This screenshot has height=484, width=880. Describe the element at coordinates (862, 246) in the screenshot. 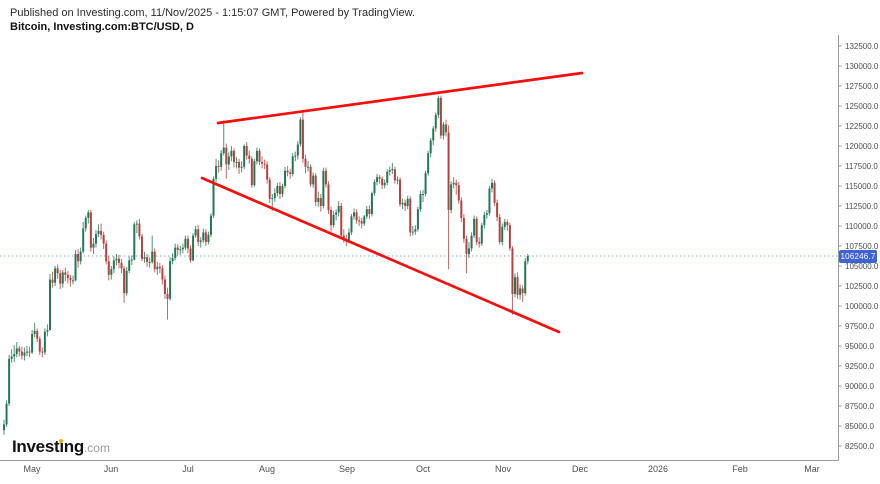

I see `y-axis-label: 107500.0` at that location.